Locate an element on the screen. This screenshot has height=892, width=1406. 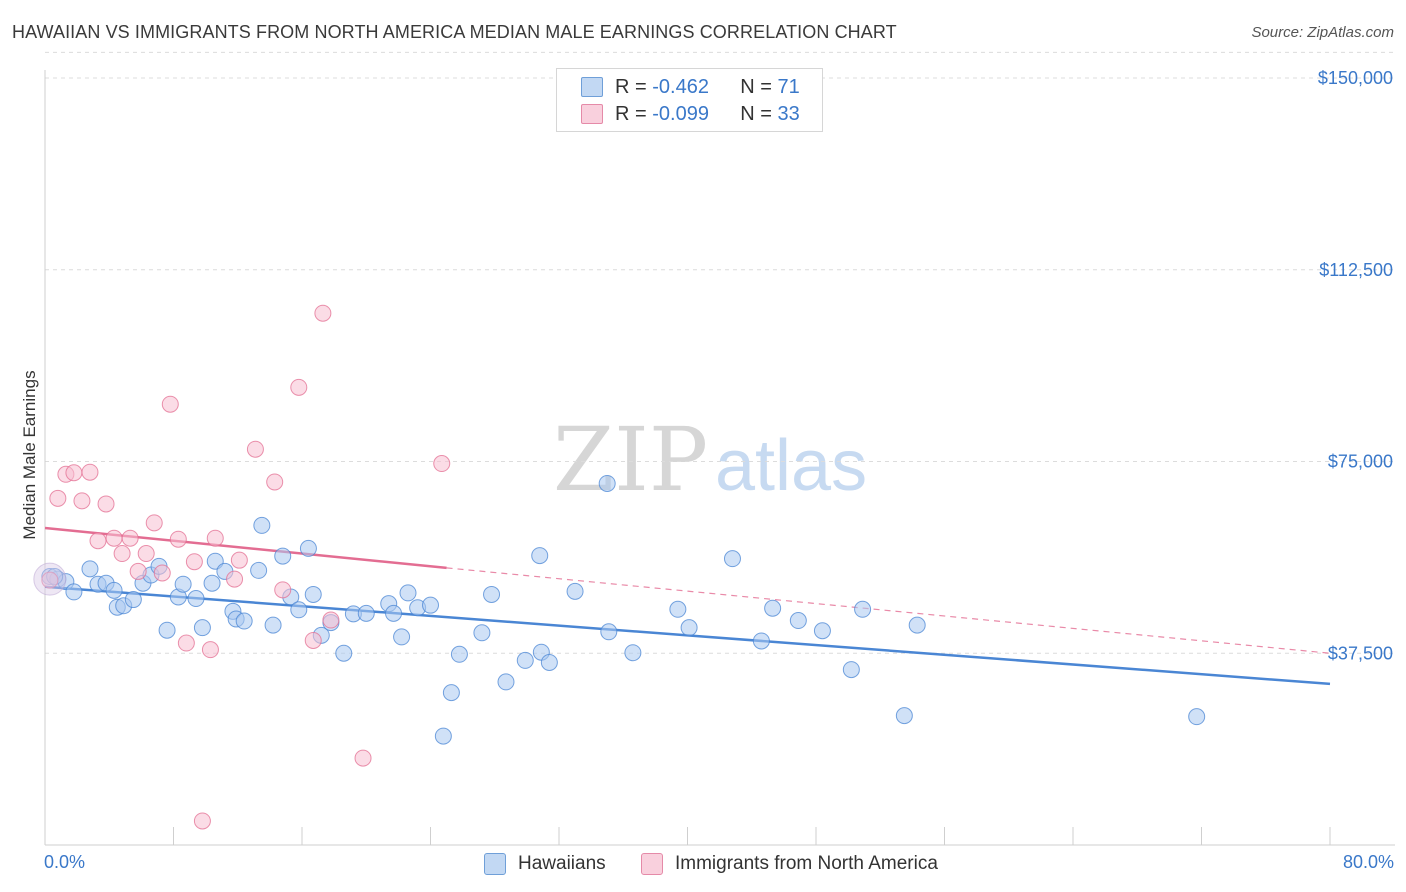
x-tick-label-max: 80.0% is located at coordinates (1368, 862).